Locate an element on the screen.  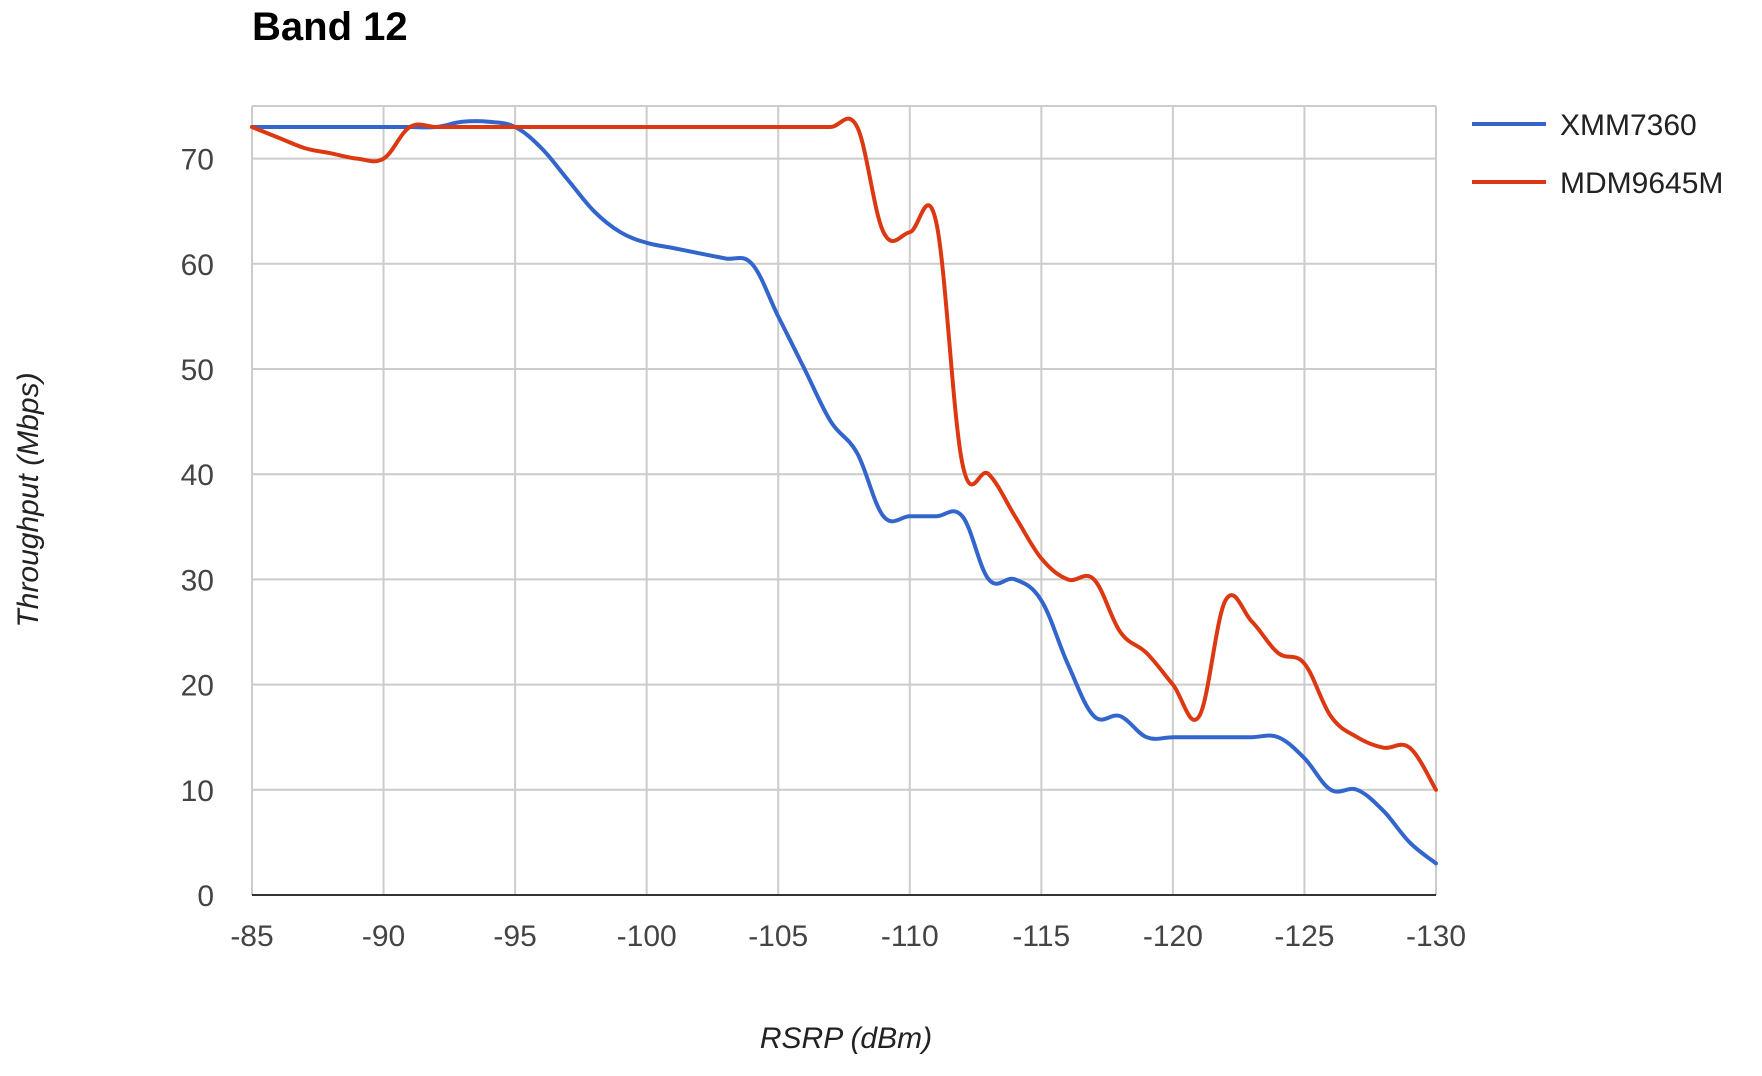
x-axis-title: RSRP (dBm) is located at coordinates (846, 1038).